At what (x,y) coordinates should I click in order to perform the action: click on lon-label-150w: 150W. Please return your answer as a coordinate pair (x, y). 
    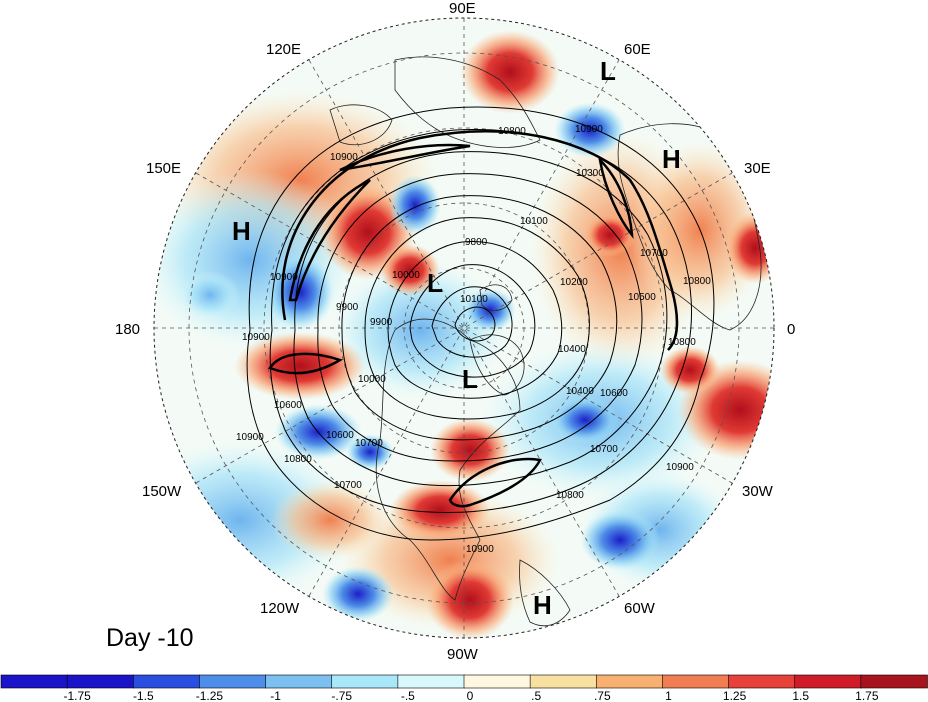
    Looking at the image, I should click on (162, 491).